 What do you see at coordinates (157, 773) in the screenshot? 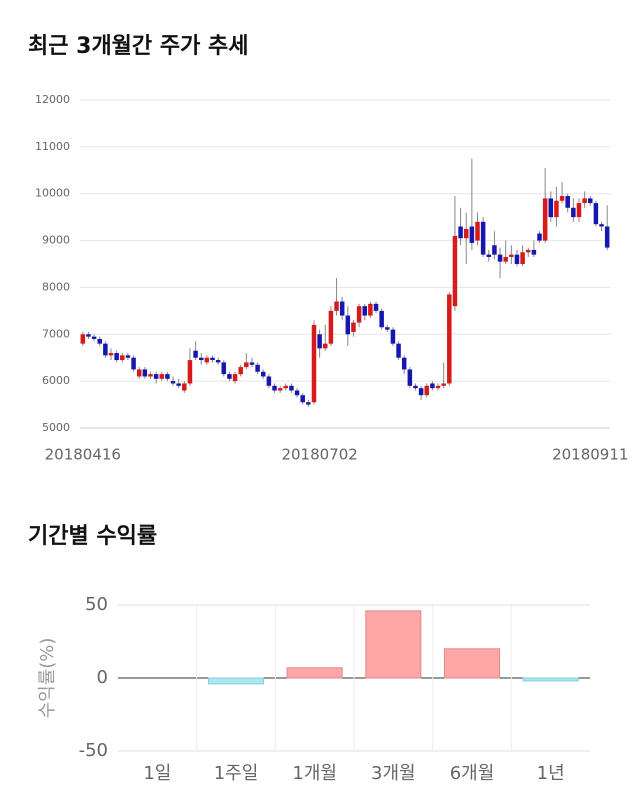
I see `x-tick-label: 1일` at bounding box center [157, 773].